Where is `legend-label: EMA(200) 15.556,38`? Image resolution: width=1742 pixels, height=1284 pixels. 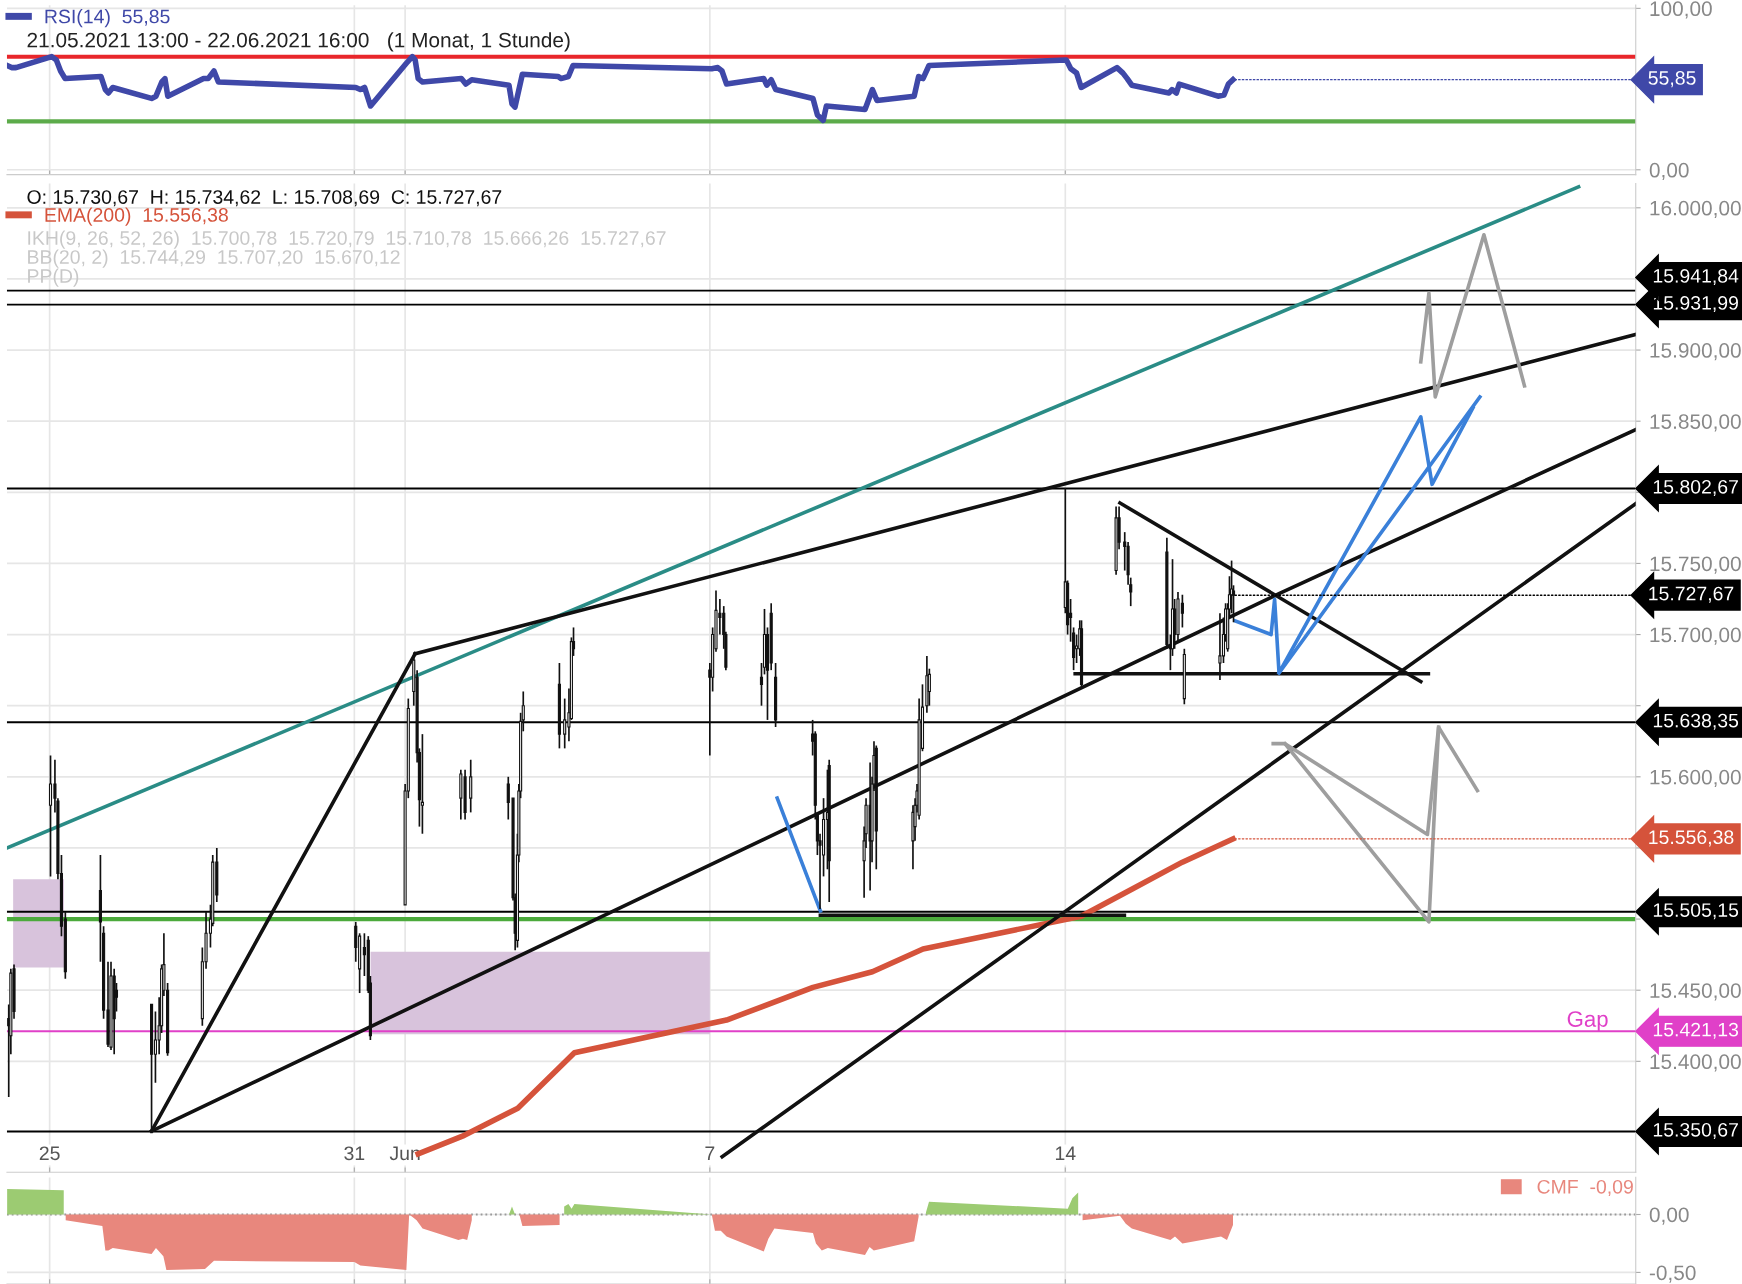
legend-label: EMA(200) 15.556,38 is located at coordinates (136, 216).